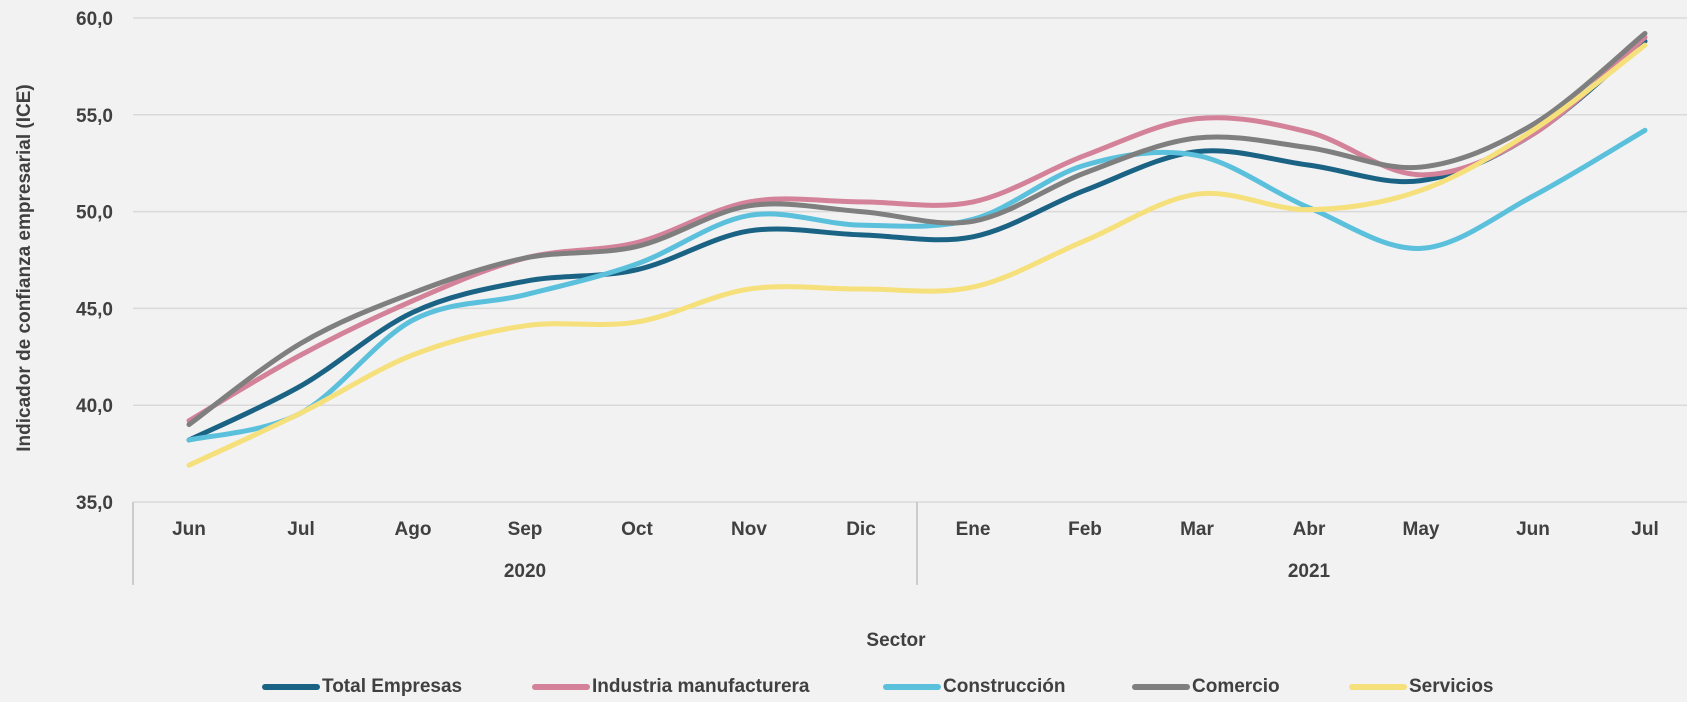 This screenshot has width=1687, height=702. Describe the element at coordinates (749, 529) in the screenshot. I see `x-tick-label: Nov` at that location.